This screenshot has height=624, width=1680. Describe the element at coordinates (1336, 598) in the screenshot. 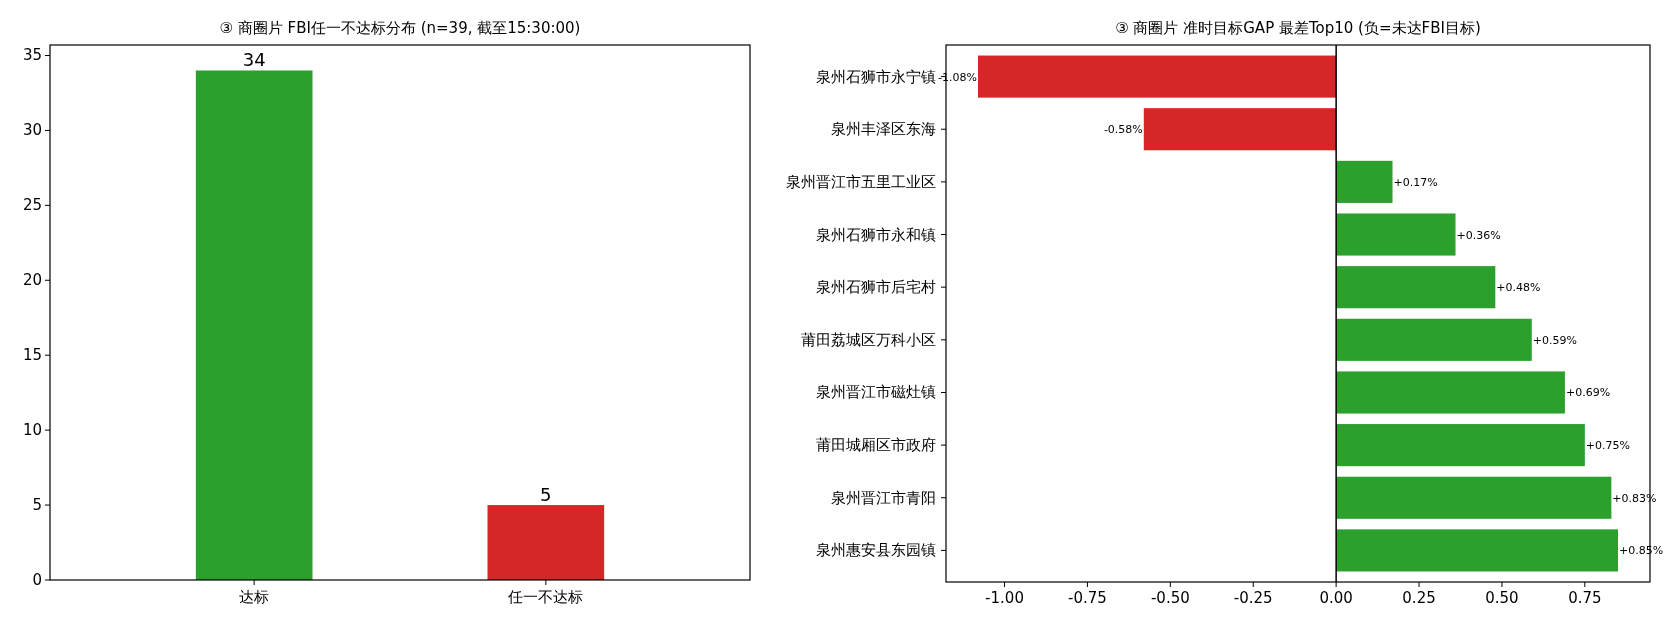

I see `tick-label: 0.00` at that location.